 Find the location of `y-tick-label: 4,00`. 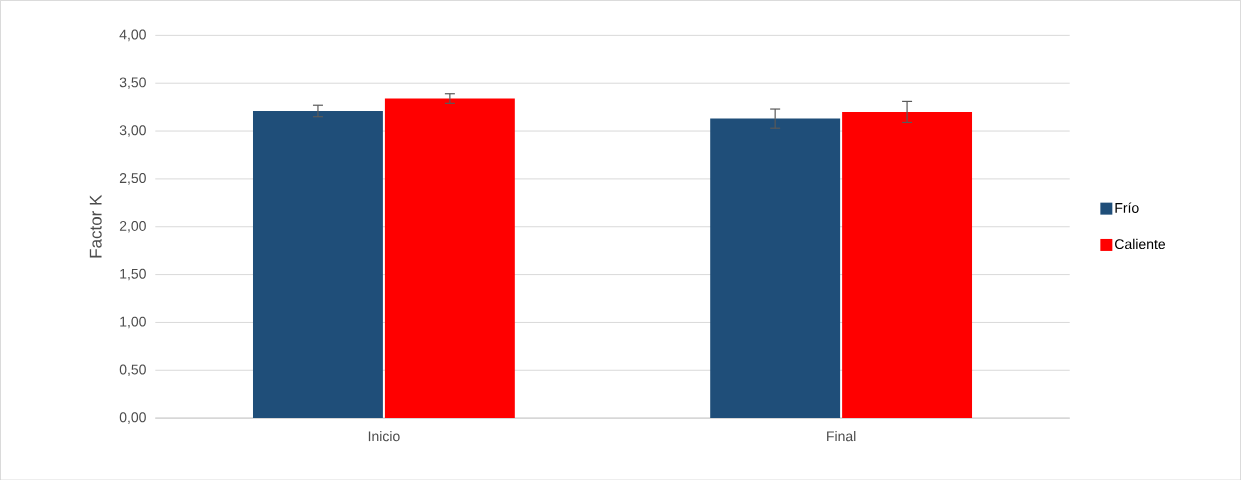

y-tick-label: 4,00 is located at coordinates (132, 35).